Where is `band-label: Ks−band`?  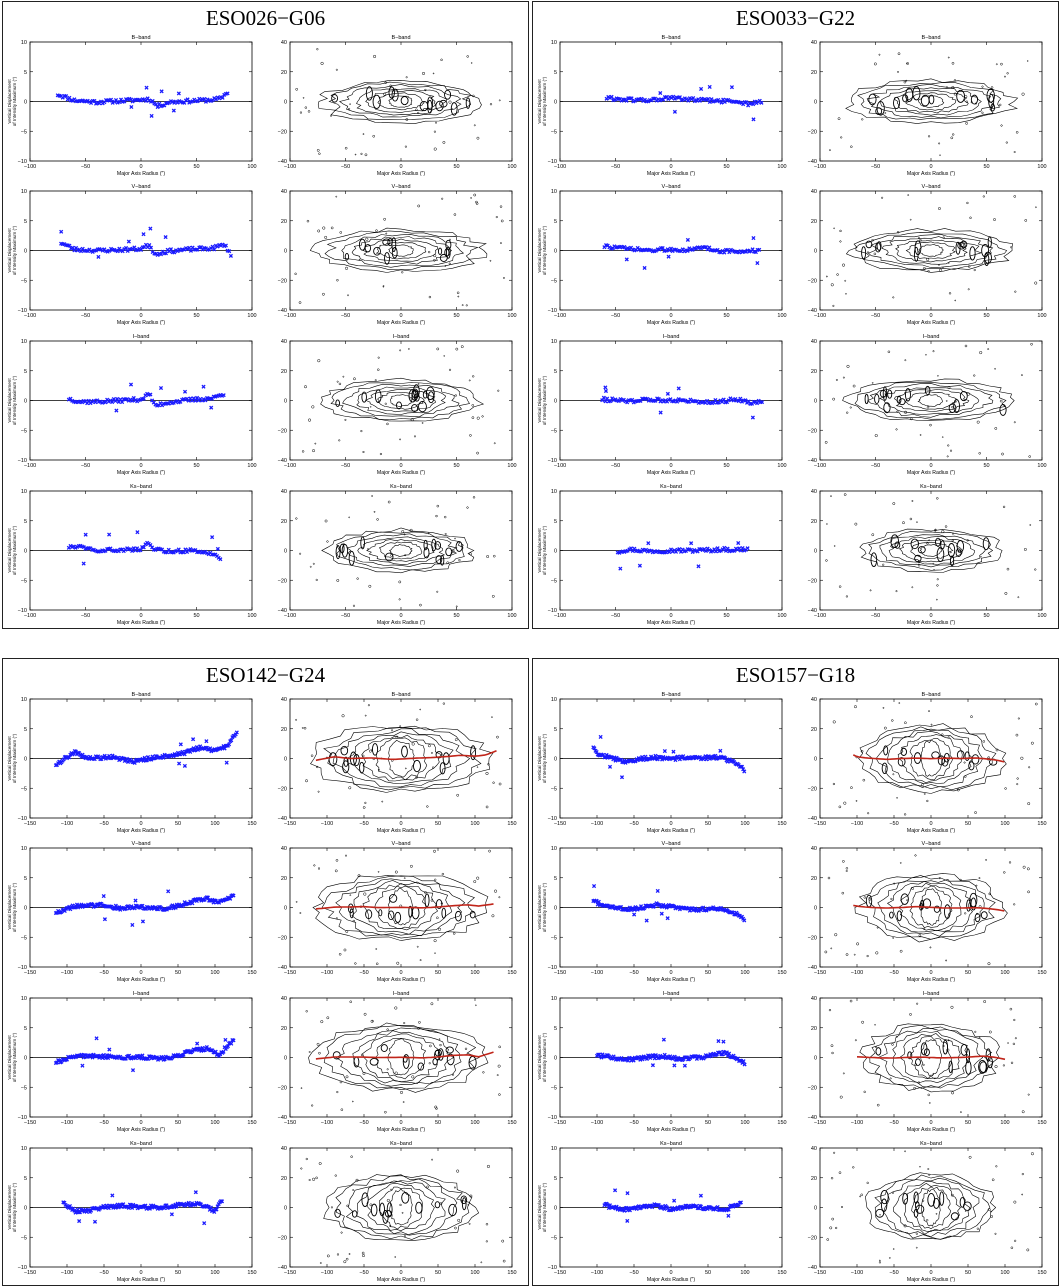
band-label: Ks−band is located at coordinates (141, 487).